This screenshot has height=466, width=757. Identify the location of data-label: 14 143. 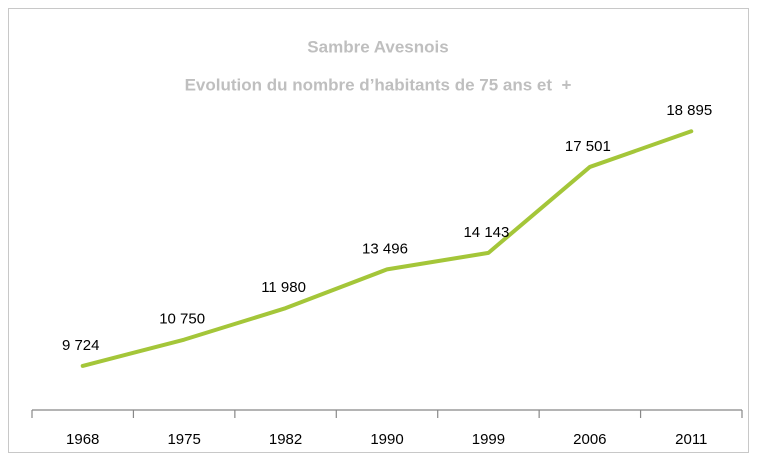
(486, 232).